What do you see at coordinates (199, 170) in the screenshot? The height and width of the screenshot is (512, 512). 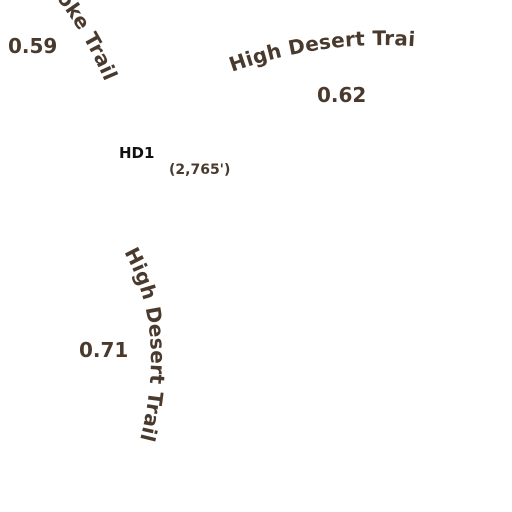 I see `waypoint-elevation: (2,765')` at bounding box center [199, 170].